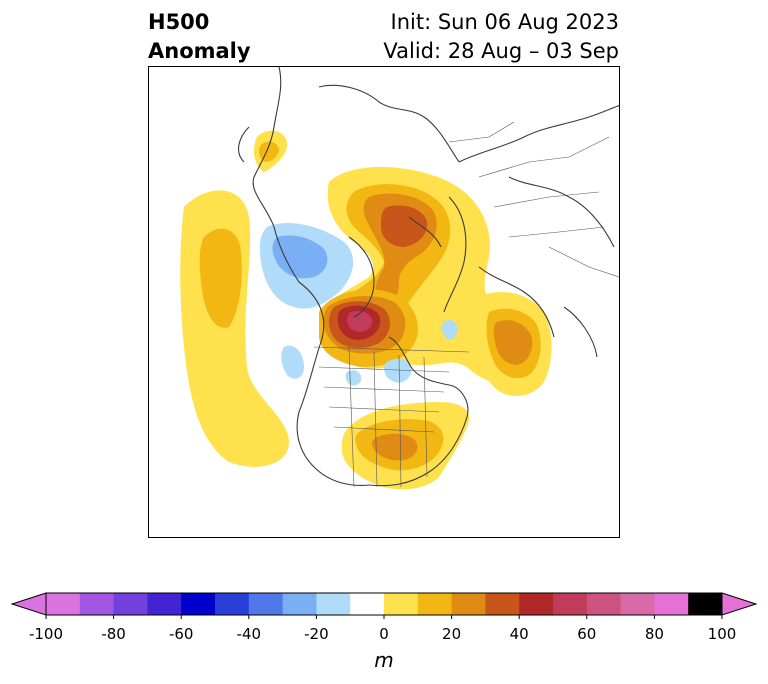  What do you see at coordinates (359, 321) in the screenshot?
I see `anomaly-positive-hudson-bay-max` at bounding box center [359, 321].